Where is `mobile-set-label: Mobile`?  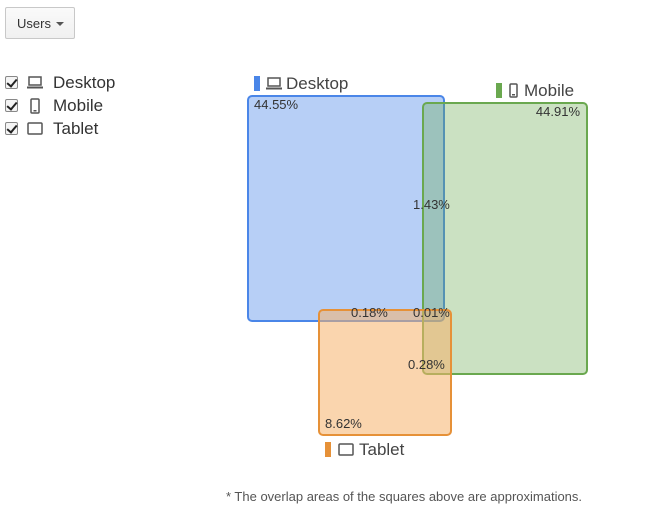
mobile-set-label: Mobile is located at coordinates (535, 90).